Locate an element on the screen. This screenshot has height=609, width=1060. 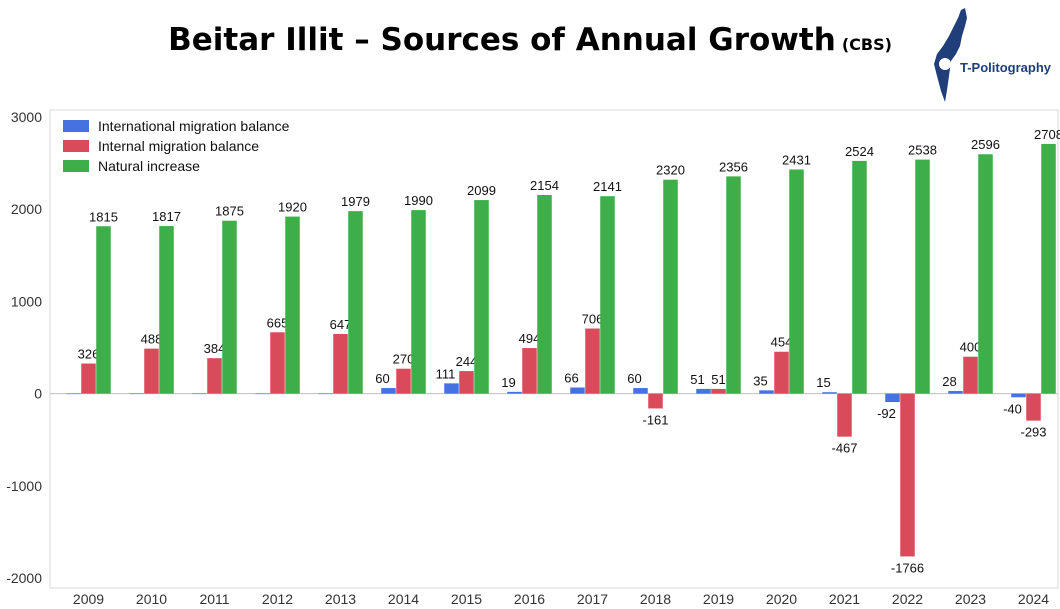
data-label: 2596 is located at coordinates (985, 144).